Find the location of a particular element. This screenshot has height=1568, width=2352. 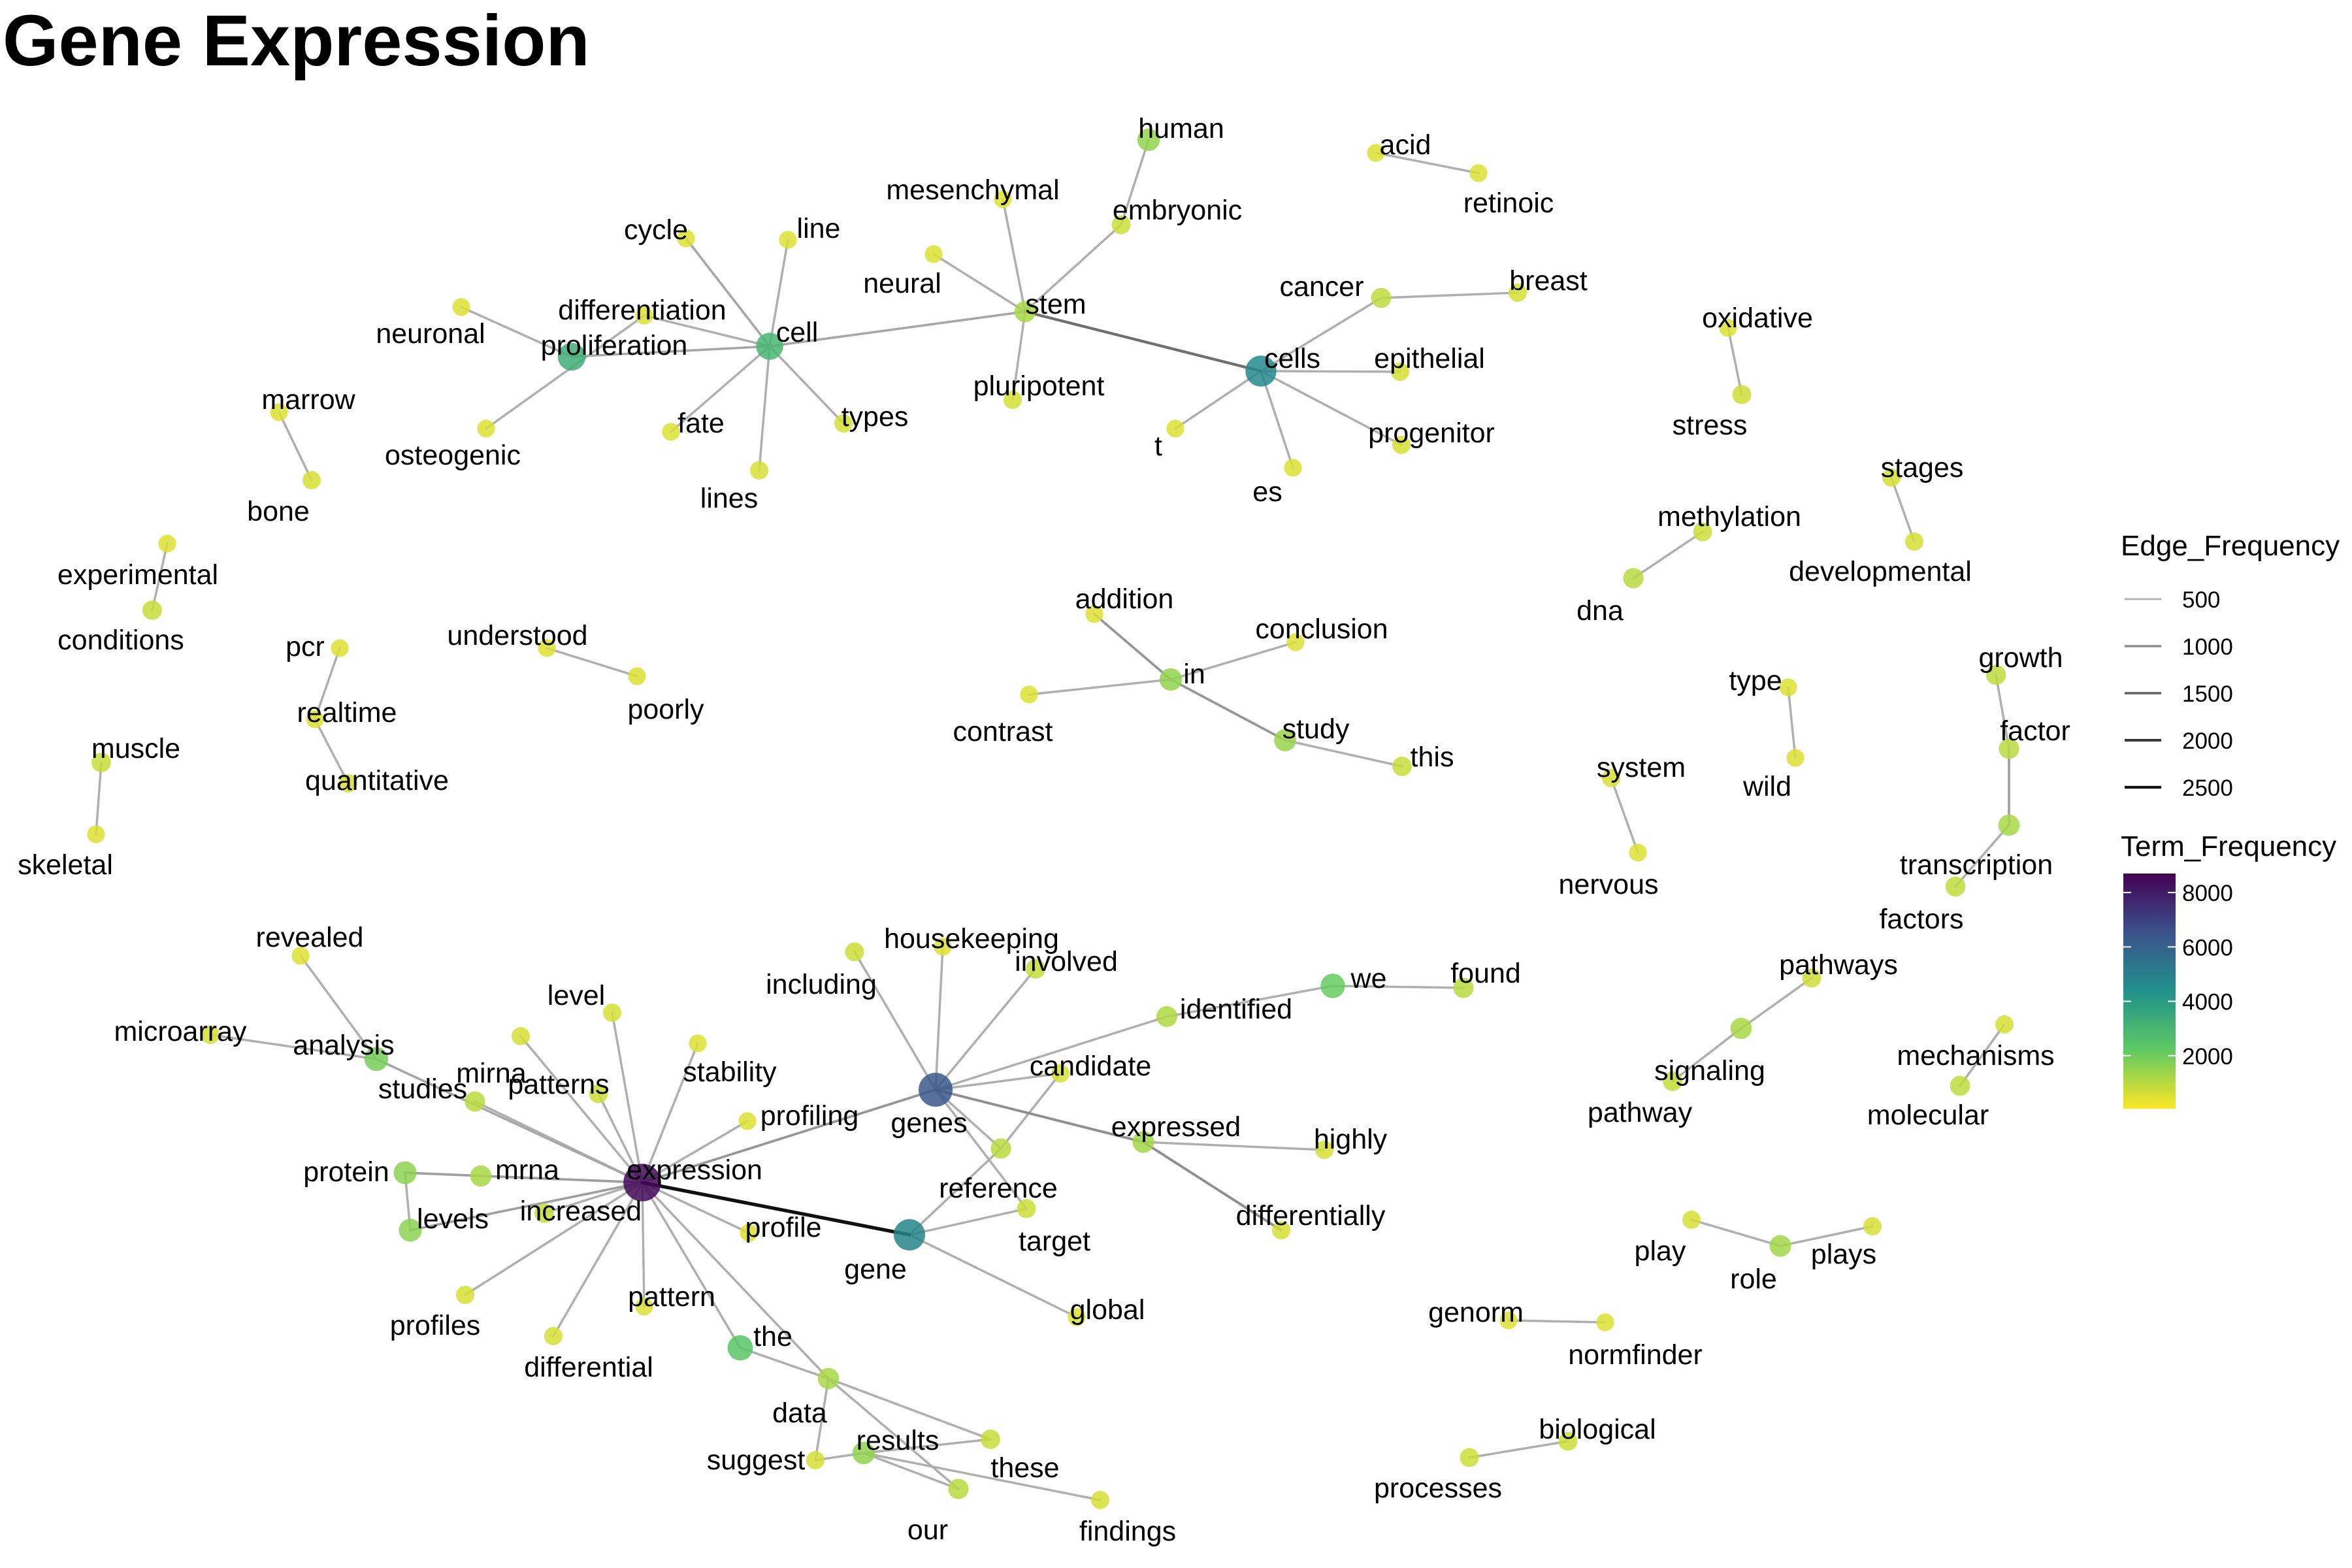

label-results: results is located at coordinates (898, 1440).